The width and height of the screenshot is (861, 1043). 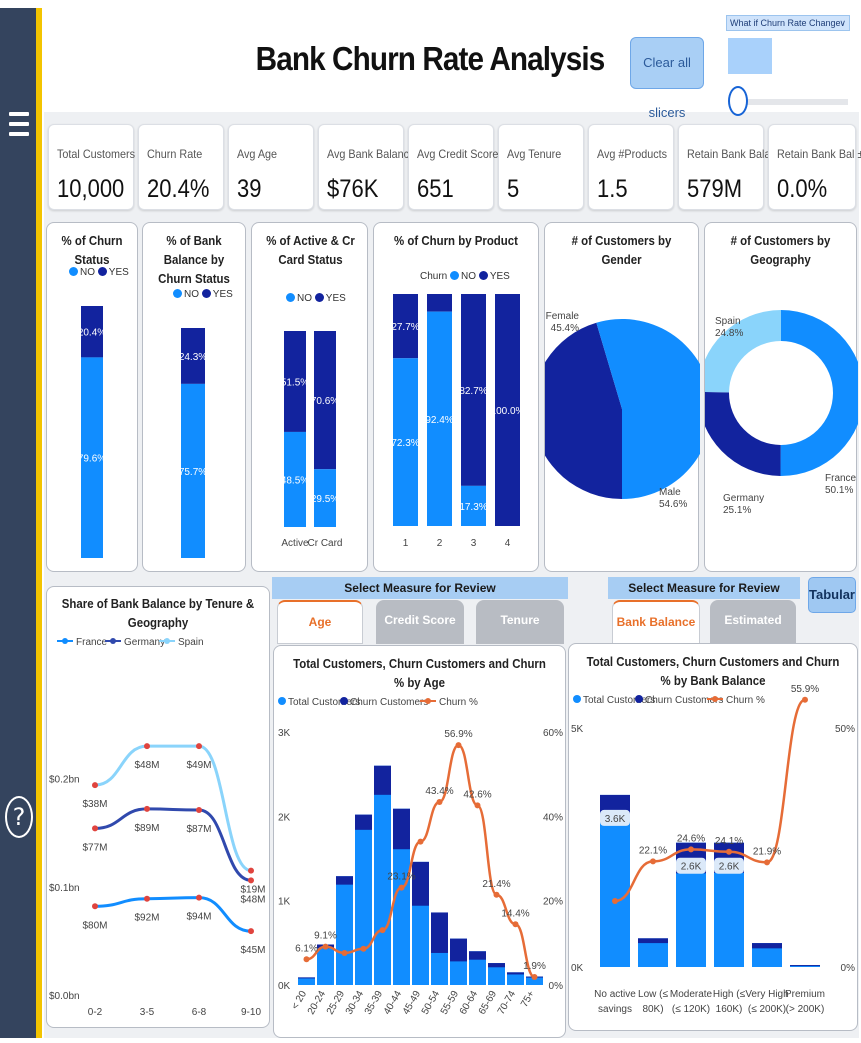 I want to click on kpi-value: 579M, so click(x=715, y=189).